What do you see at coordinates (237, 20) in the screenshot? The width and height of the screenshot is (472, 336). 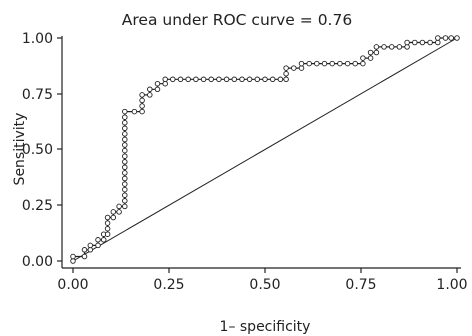 I see `chart-title: Area under ROC curve = 0.76` at bounding box center [237, 20].